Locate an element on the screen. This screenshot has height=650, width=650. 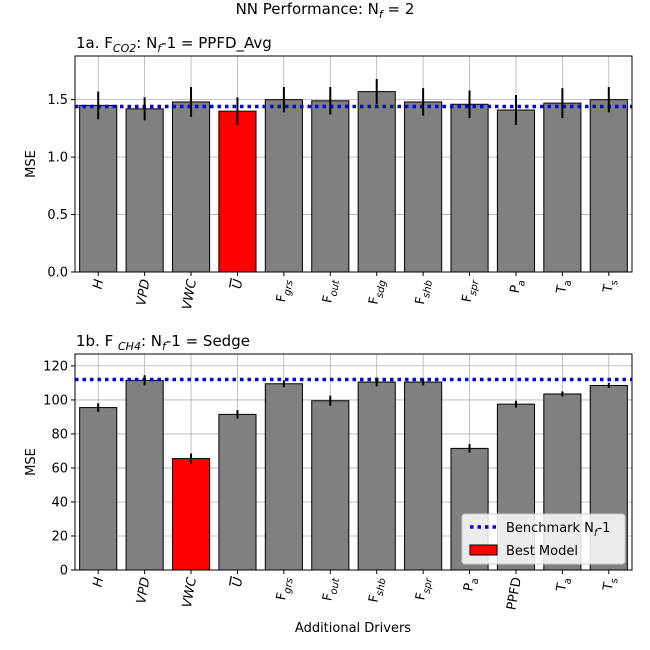
y-tick-label: 0.0 is located at coordinates (57, 273).